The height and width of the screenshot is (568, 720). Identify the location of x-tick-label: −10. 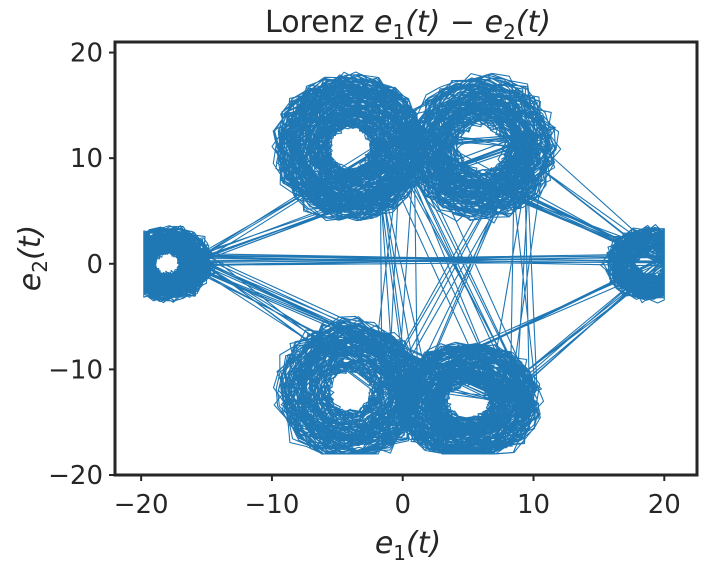
(272, 505).